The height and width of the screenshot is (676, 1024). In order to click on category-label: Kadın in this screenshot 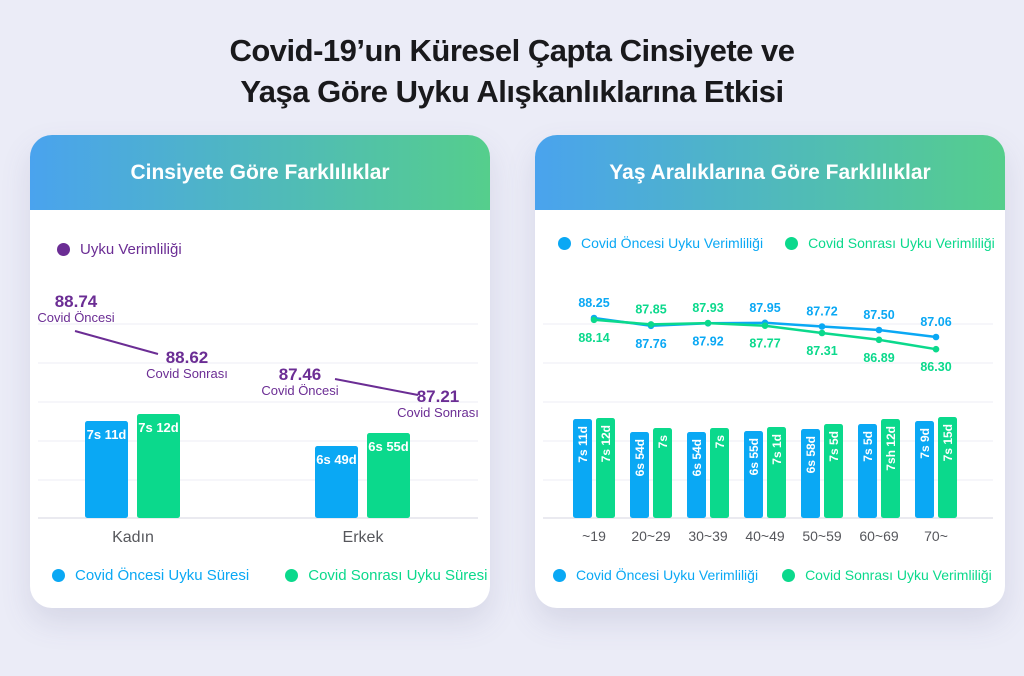, I will do `click(133, 537)`.